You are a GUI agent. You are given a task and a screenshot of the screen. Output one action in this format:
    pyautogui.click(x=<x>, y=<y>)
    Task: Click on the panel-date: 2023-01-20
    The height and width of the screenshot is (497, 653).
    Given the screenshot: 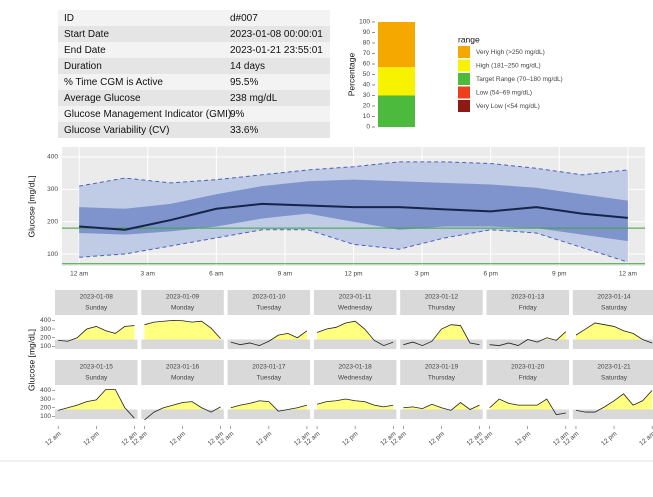 What is the action you would take?
    pyautogui.click(x=528, y=367)
    